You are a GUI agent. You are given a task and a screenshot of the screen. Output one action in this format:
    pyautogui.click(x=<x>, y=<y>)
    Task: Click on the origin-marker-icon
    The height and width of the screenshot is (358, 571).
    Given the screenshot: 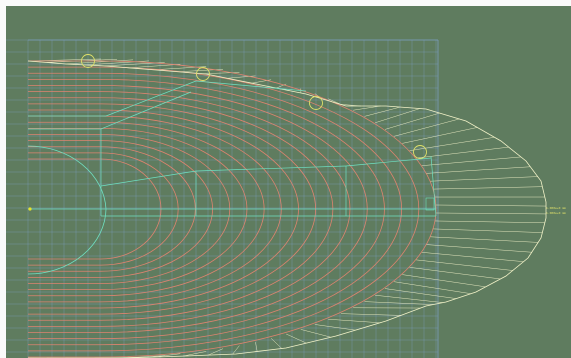 What is the action you would take?
    pyautogui.click(x=30, y=209)
    